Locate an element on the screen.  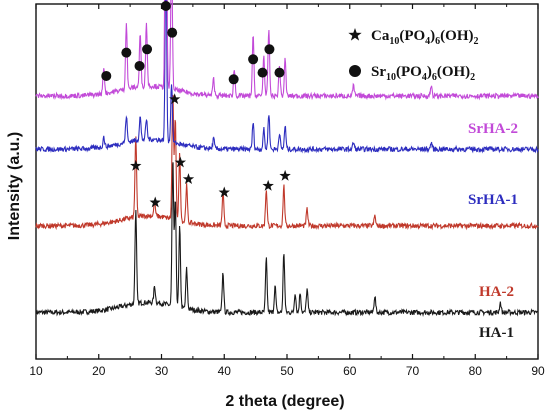
x-tick-label: 50 is located at coordinates (287, 371).